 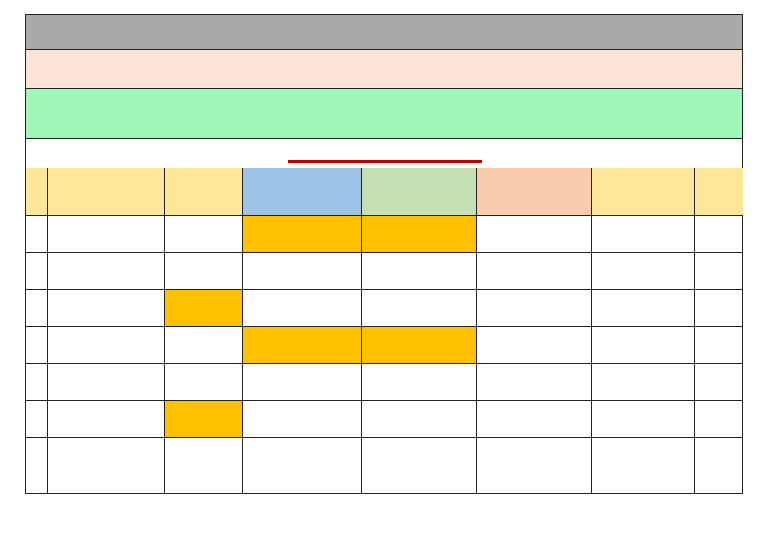 What do you see at coordinates (384, 69) in the screenshot?
I see `subtitle-band` at bounding box center [384, 69].